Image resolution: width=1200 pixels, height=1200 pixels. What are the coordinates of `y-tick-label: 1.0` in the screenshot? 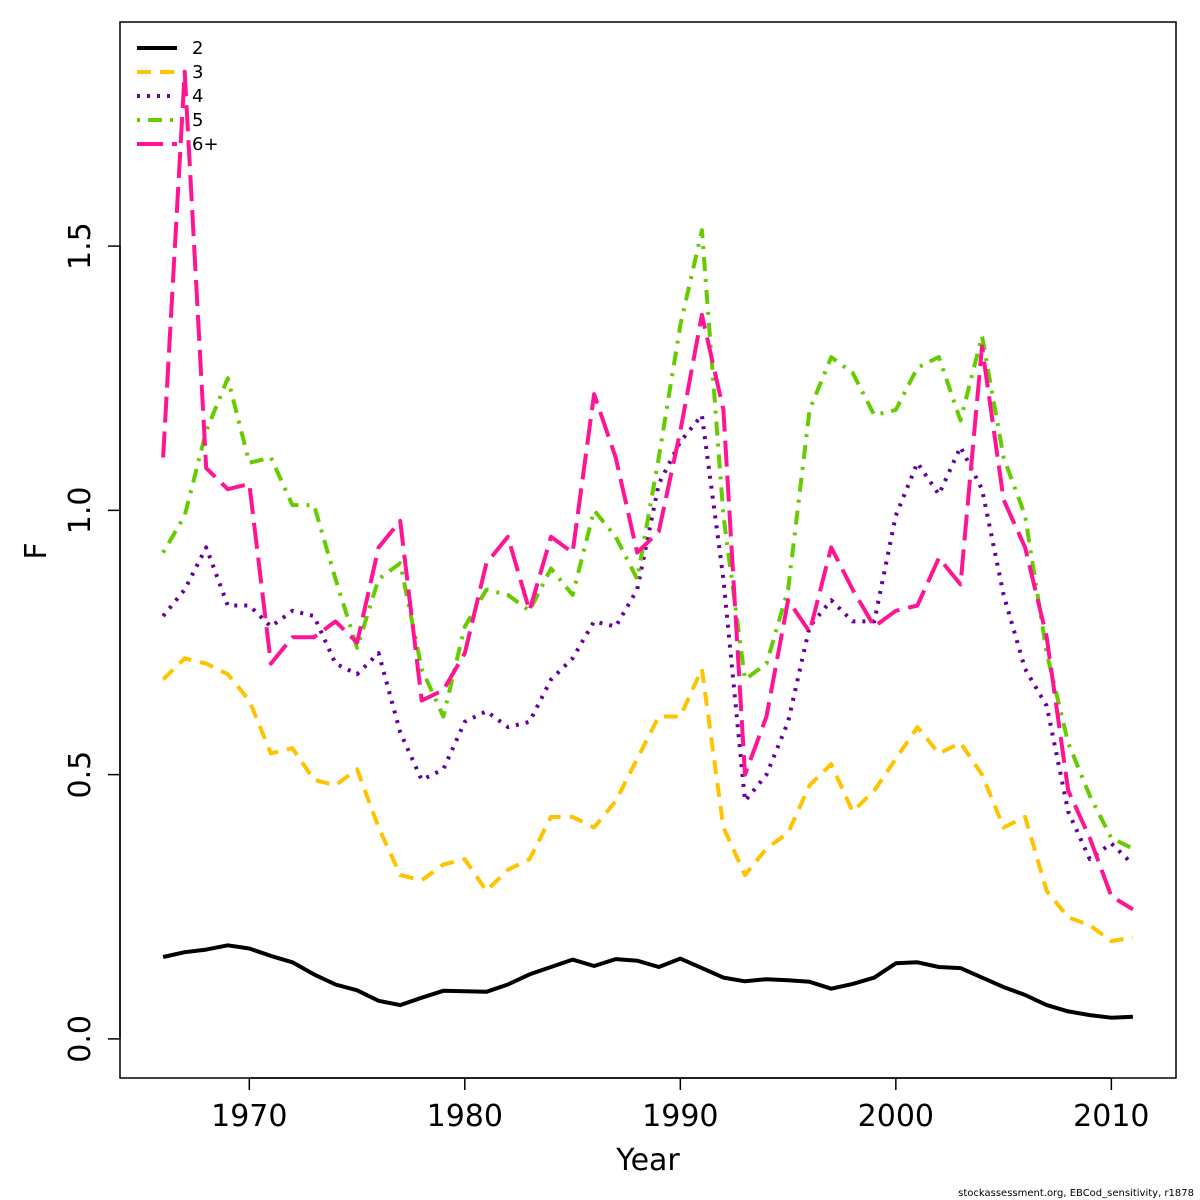 It's located at (80, 511).